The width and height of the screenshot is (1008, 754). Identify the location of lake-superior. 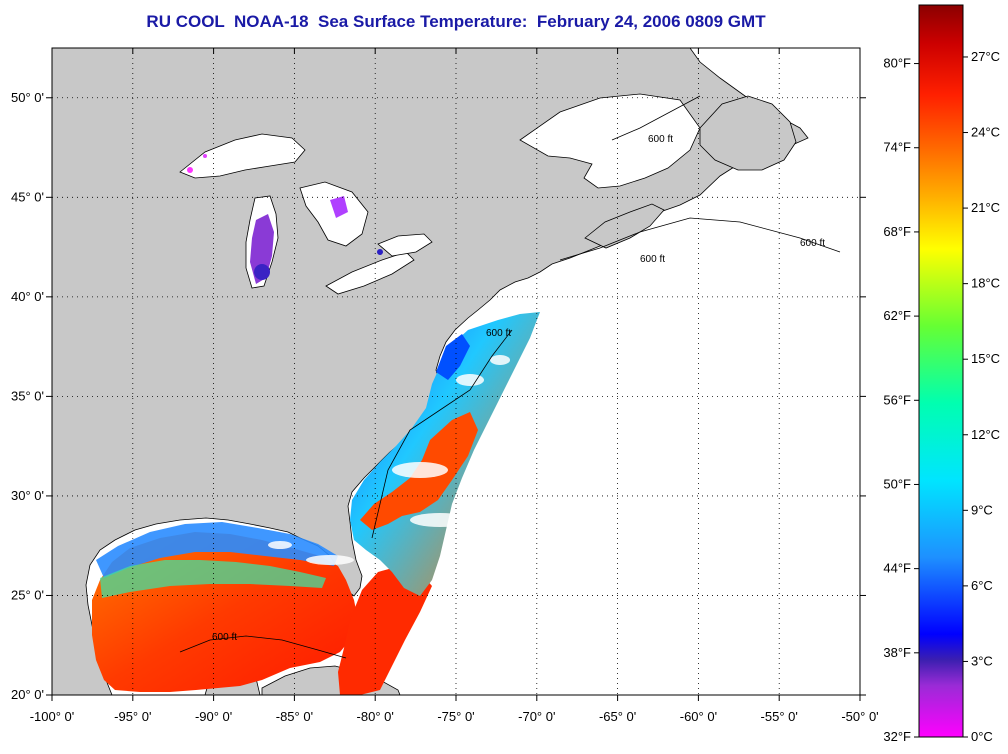
(242, 156).